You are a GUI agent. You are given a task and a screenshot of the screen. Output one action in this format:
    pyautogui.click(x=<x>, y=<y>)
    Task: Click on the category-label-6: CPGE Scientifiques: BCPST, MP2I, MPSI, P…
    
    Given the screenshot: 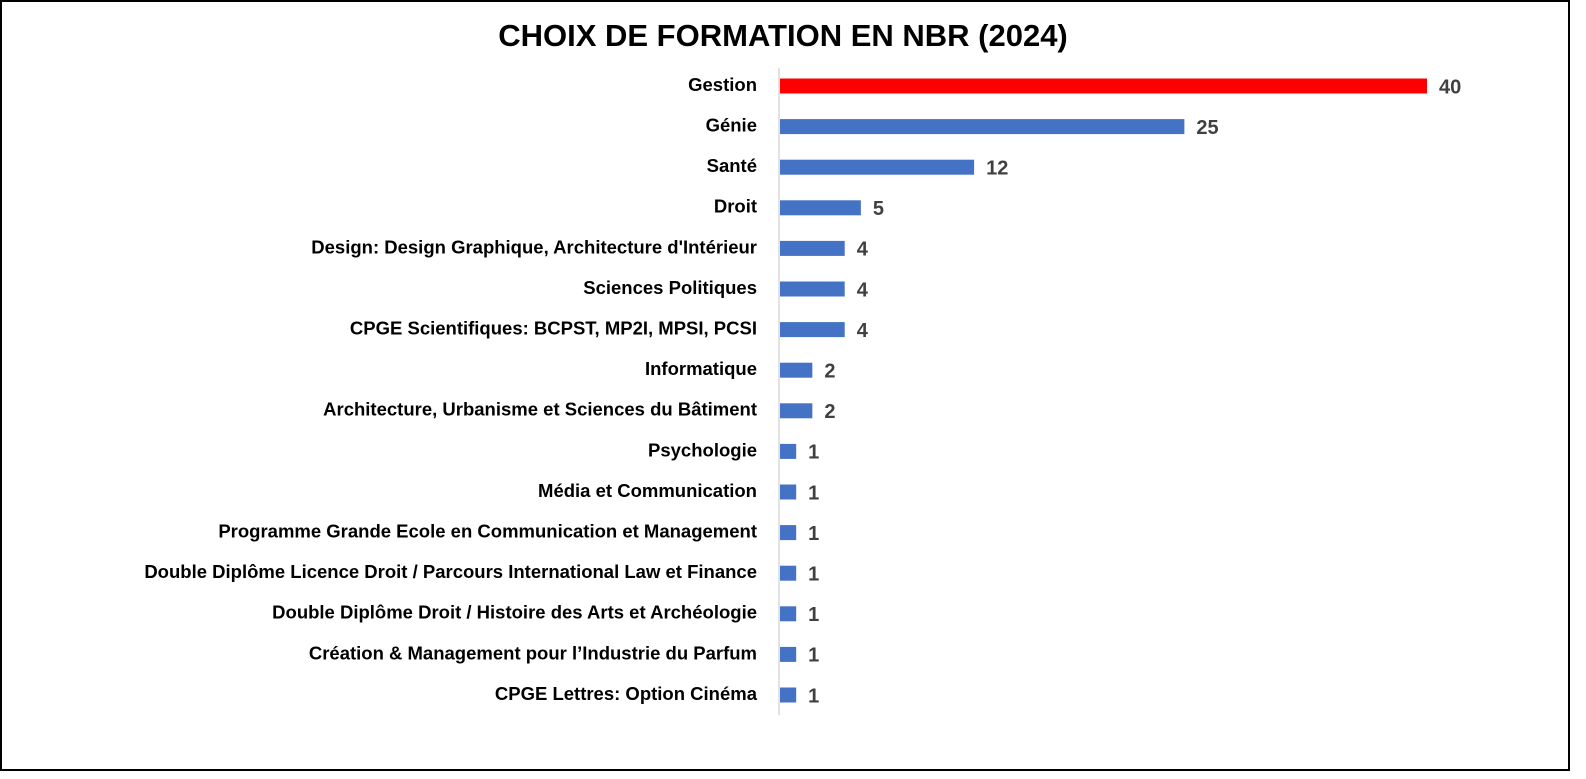 What is the action you would take?
    pyautogui.click(x=553, y=327)
    